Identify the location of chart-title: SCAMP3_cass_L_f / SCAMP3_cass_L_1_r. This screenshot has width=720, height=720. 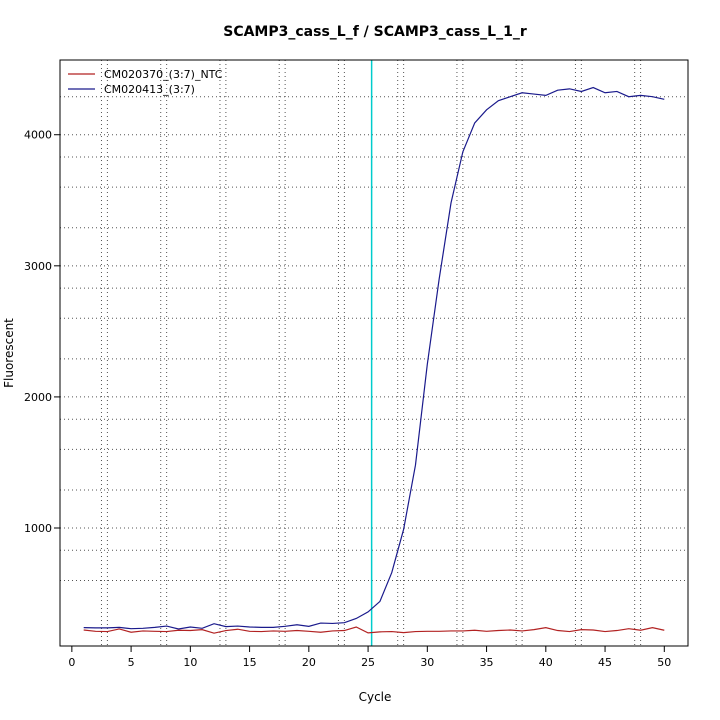
(375, 32).